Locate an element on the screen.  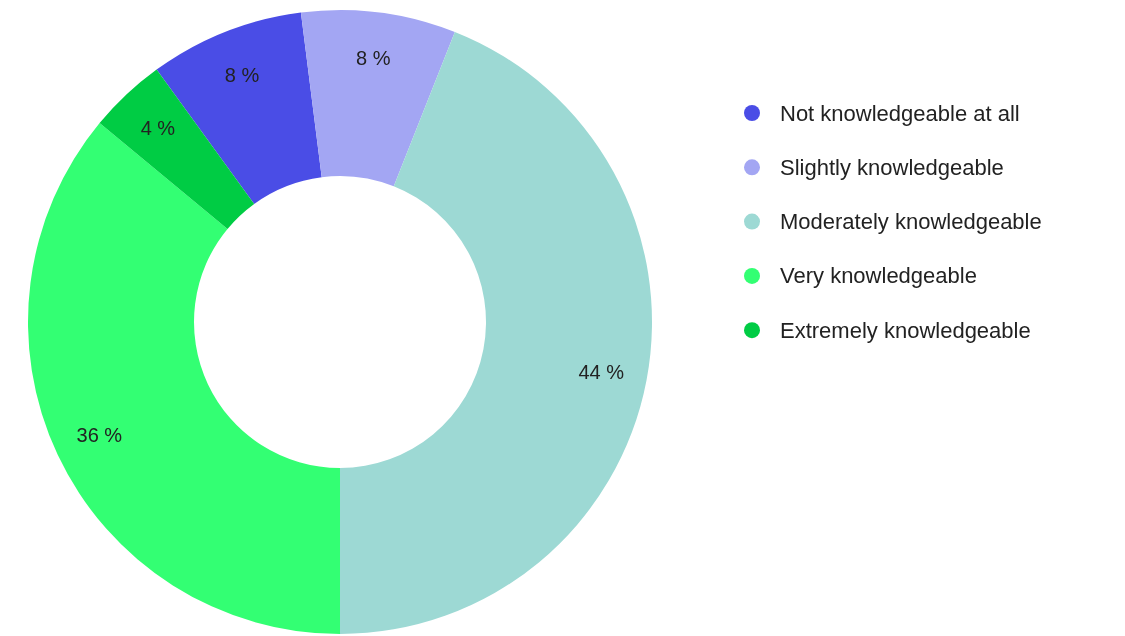
data-label: 4 % is located at coordinates (158, 128).